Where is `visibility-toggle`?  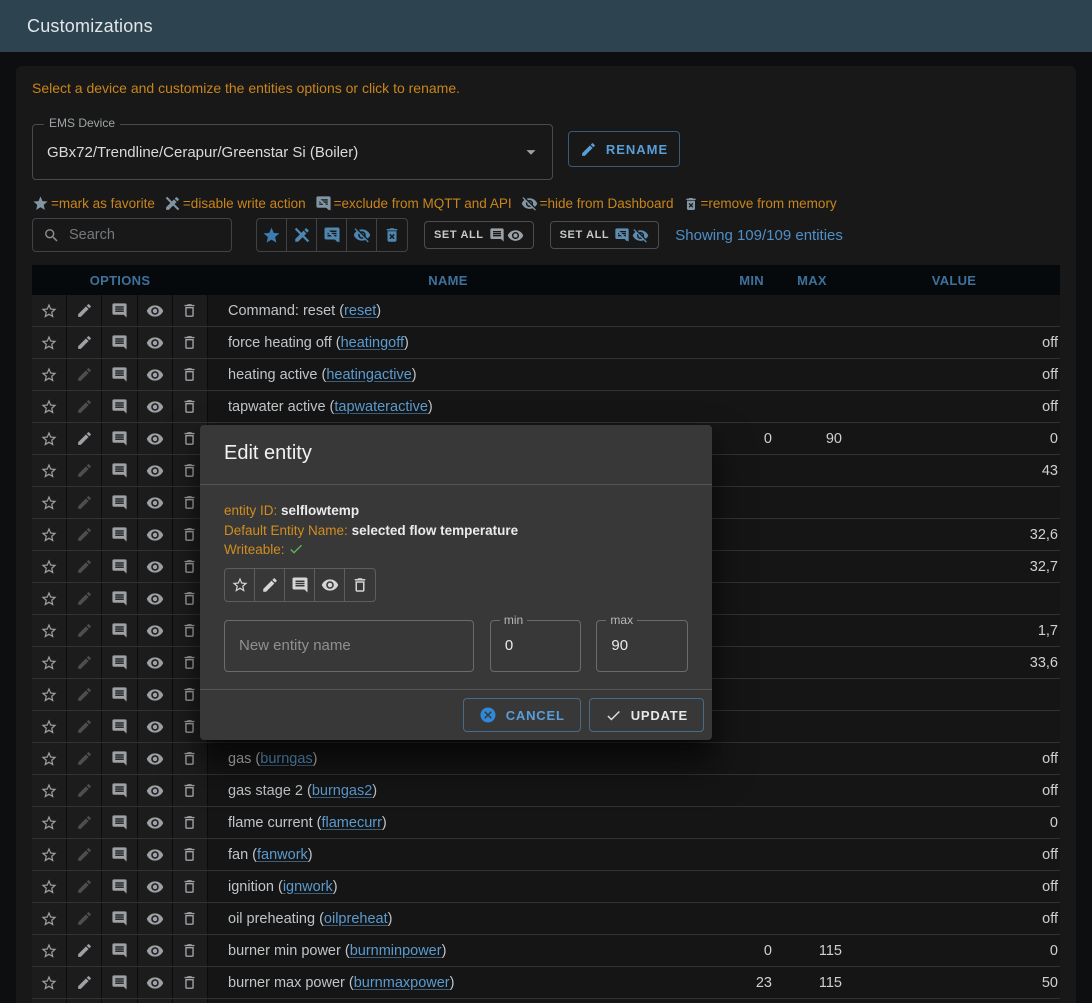
visibility-toggle is located at coordinates (330, 584).